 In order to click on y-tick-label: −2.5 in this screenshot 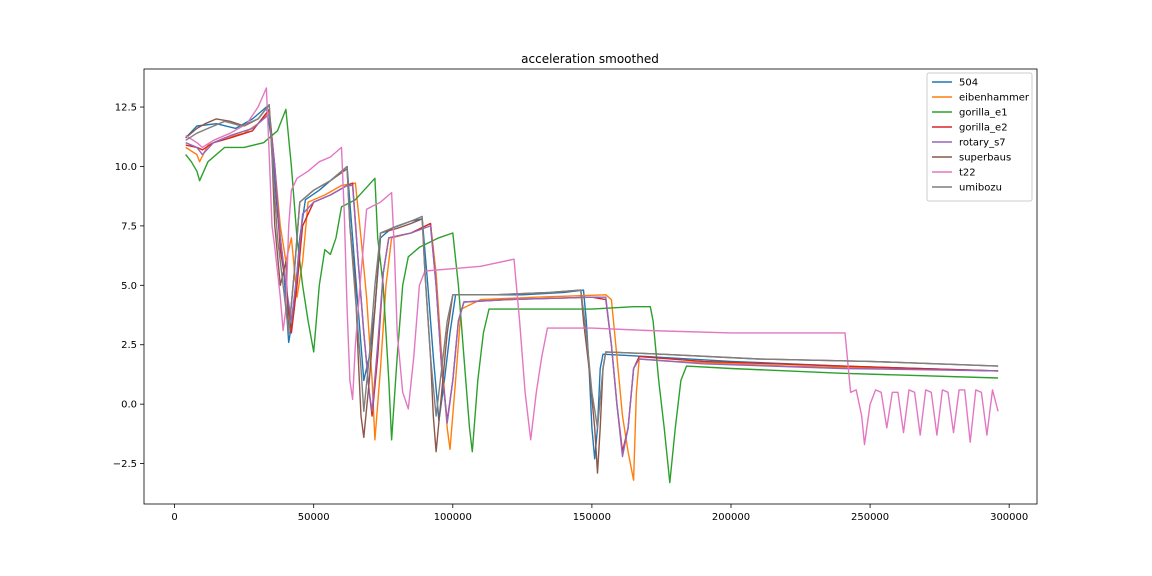, I will do `click(125, 464)`.